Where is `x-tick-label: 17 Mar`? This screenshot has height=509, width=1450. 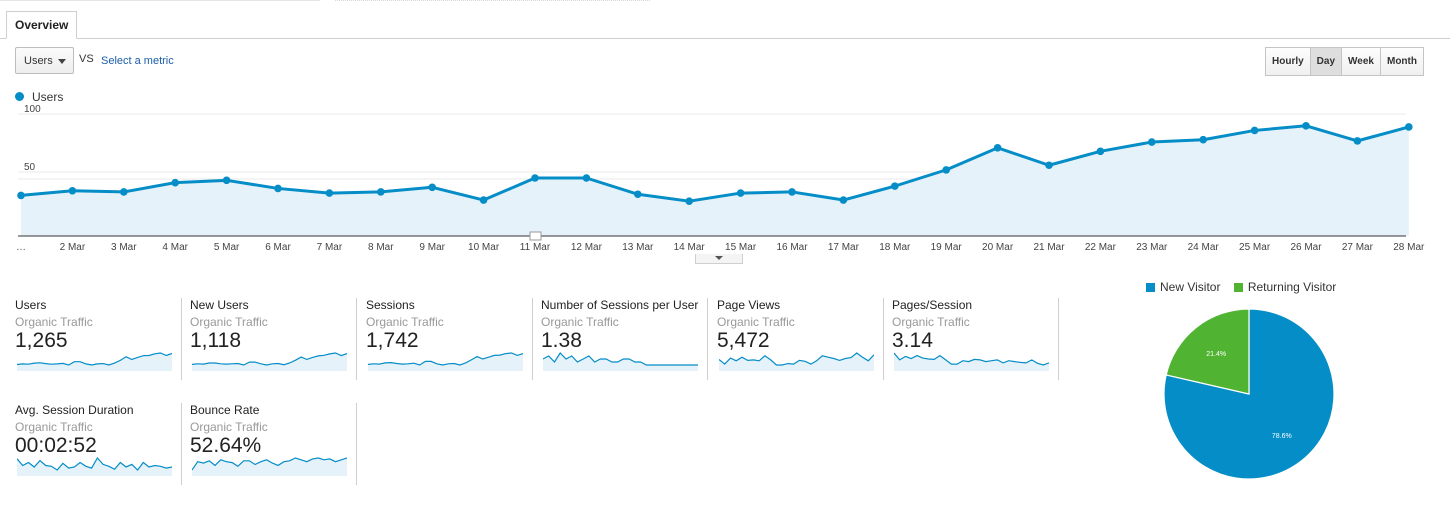 x-tick-label: 17 Mar is located at coordinates (844, 247).